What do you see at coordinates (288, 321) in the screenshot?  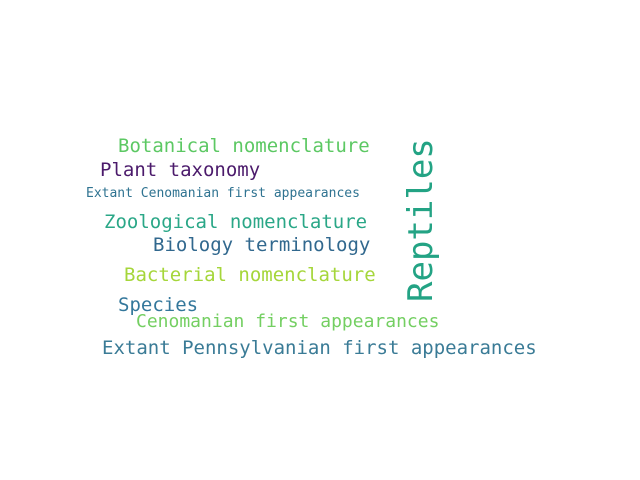 I see `word-cenomanian-first-appearances: Cenomanian first appearances` at bounding box center [288, 321].